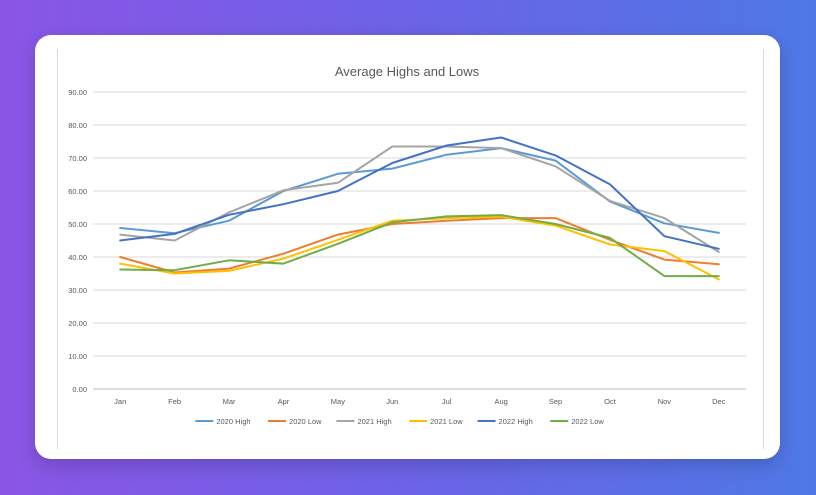 This screenshot has width=816, height=495. Describe the element at coordinates (77, 191) in the screenshot. I see `y-tick-label: 60.00` at that location.